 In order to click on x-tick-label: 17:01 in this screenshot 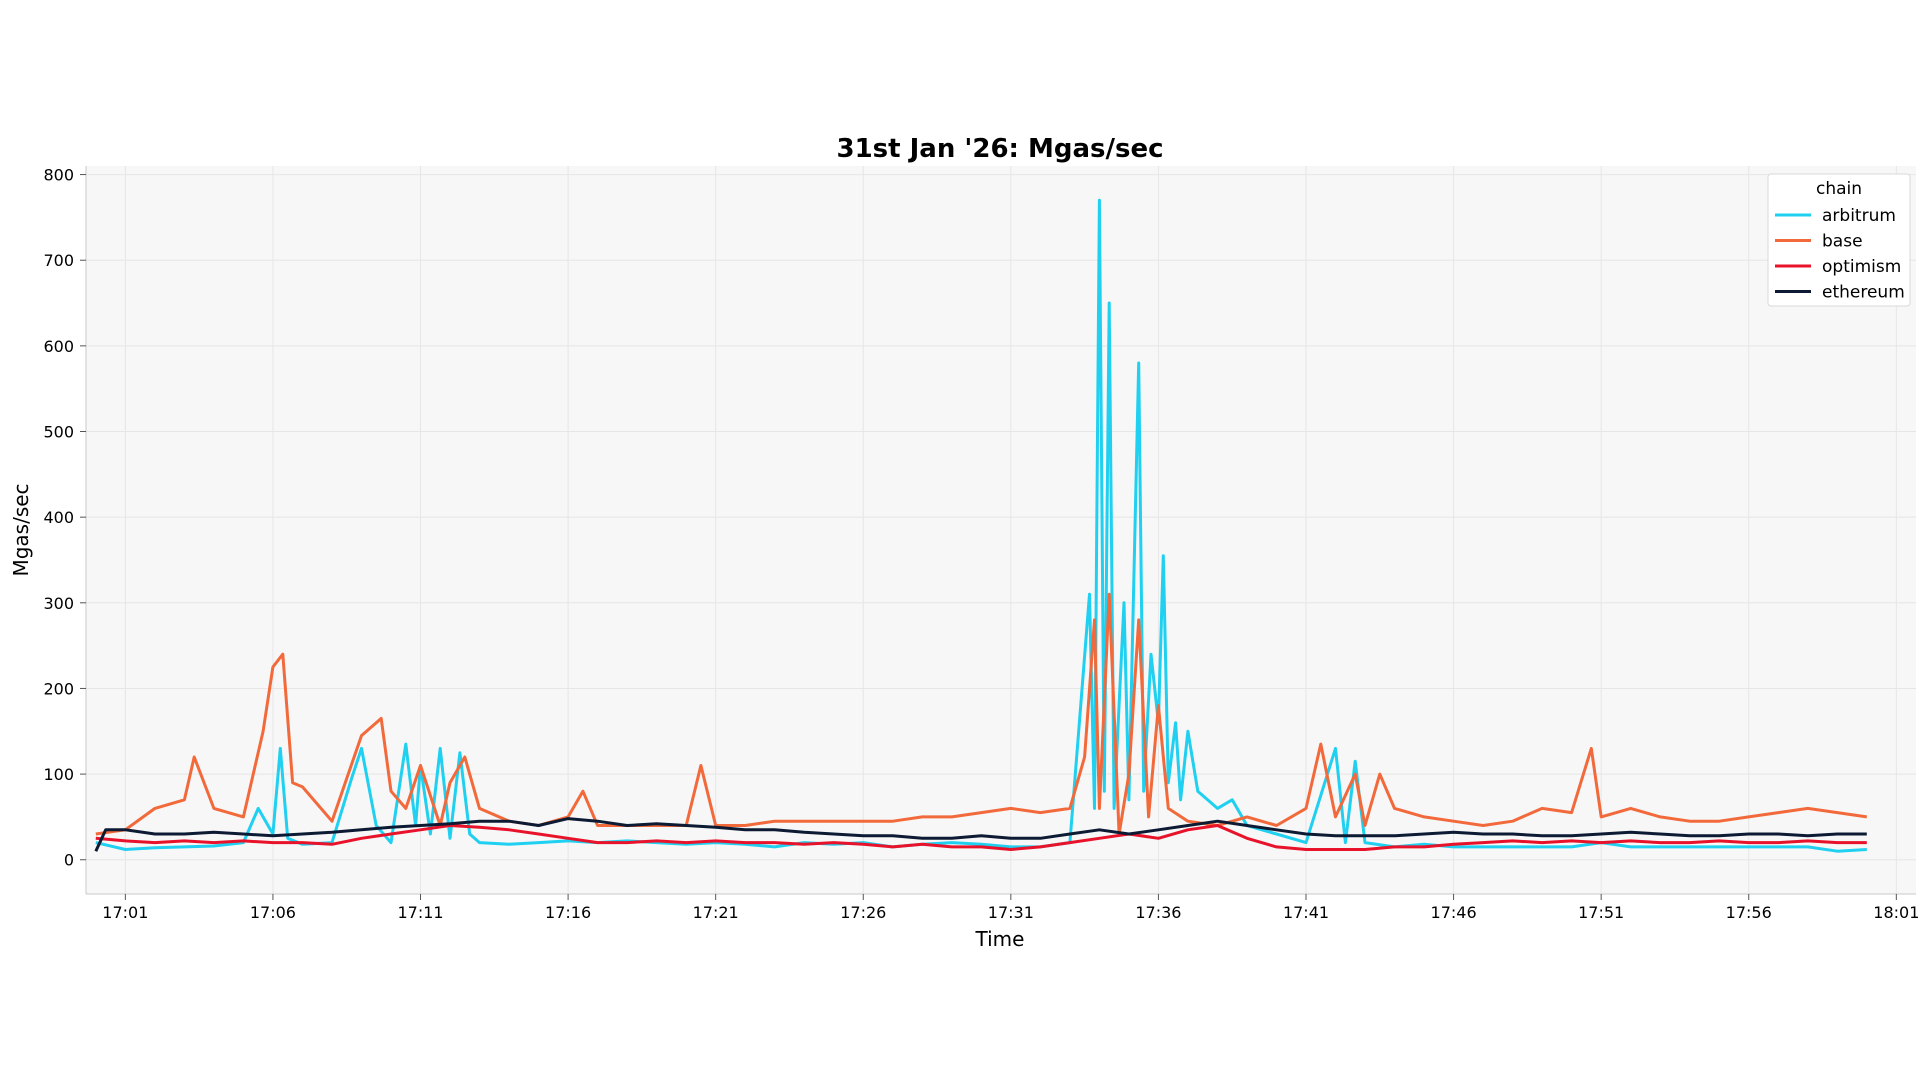, I will do `click(125, 912)`.